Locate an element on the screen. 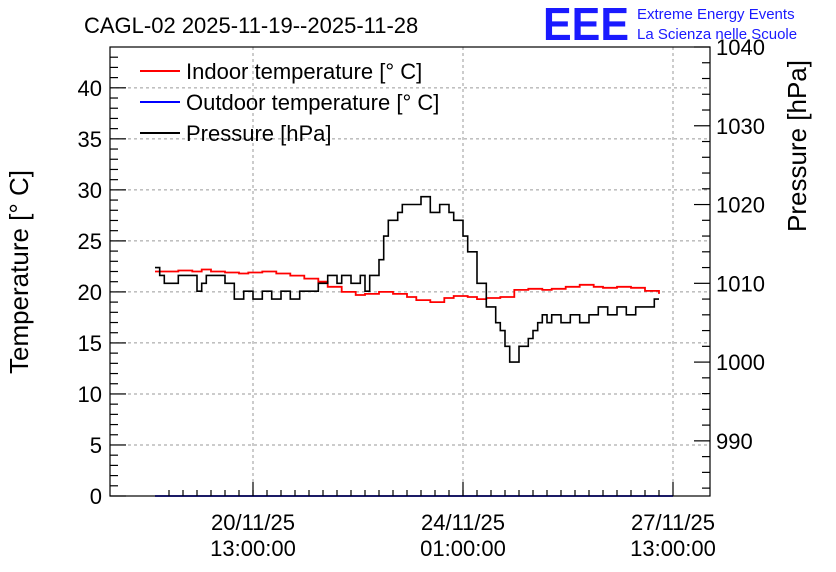  legend-label-outdoor: Outdoor temperature [° C] is located at coordinates (312, 102).